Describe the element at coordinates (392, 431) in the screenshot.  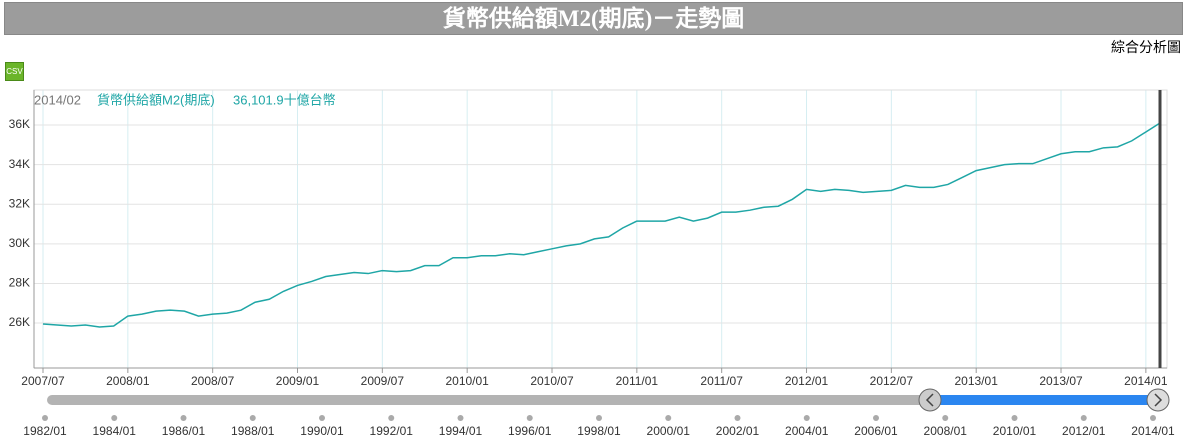
I see `navigator-label: 1992/01` at that location.